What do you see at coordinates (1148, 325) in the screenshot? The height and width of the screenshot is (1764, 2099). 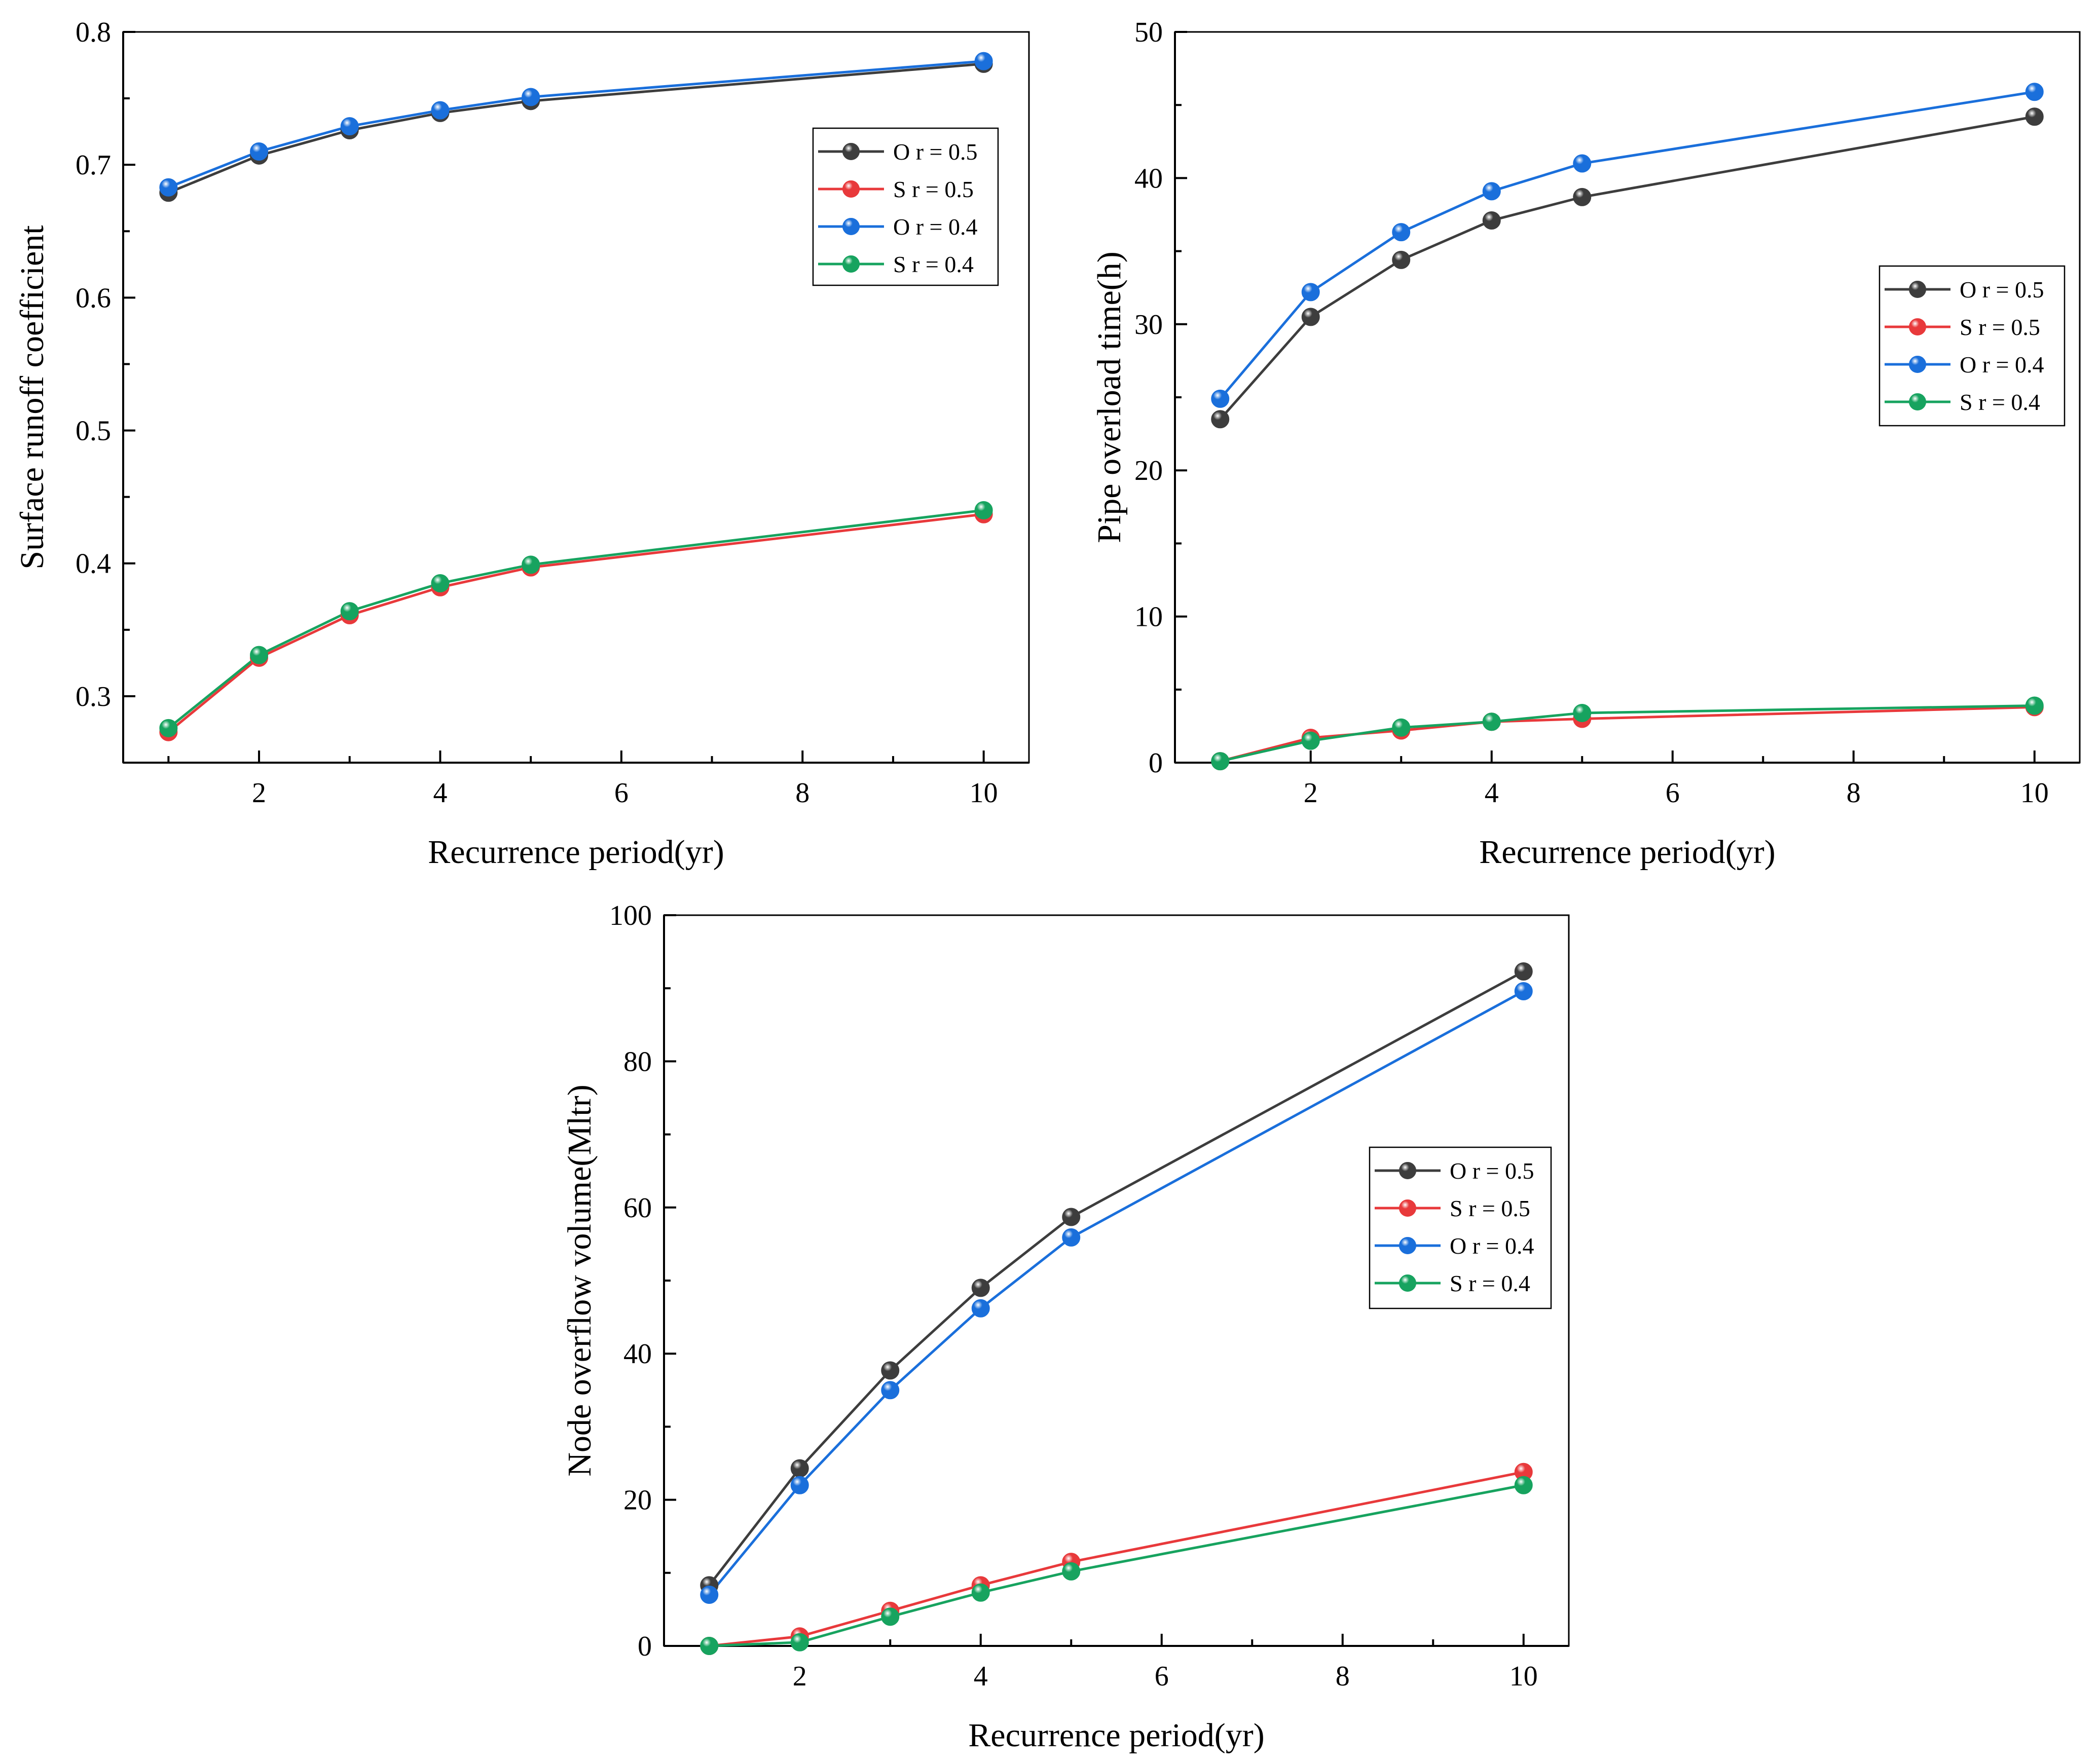 I see `y-tick-label: 30` at bounding box center [1148, 325].